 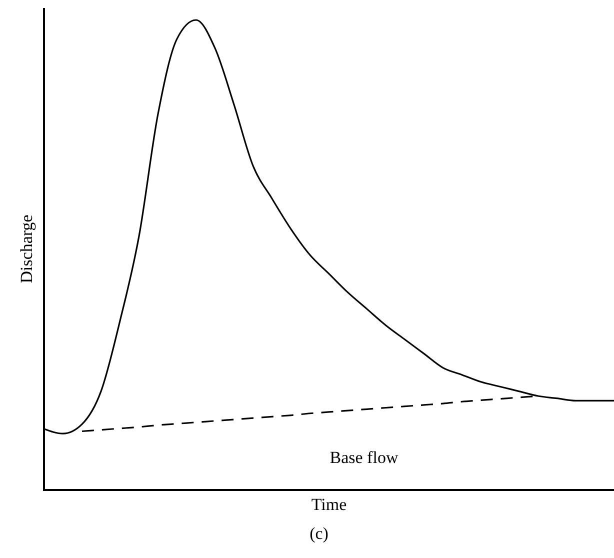 What do you see at coordinates (26, 249) in the screenshot?
I see `y-axis-title: Discharge` at bounding box center [26, 249].